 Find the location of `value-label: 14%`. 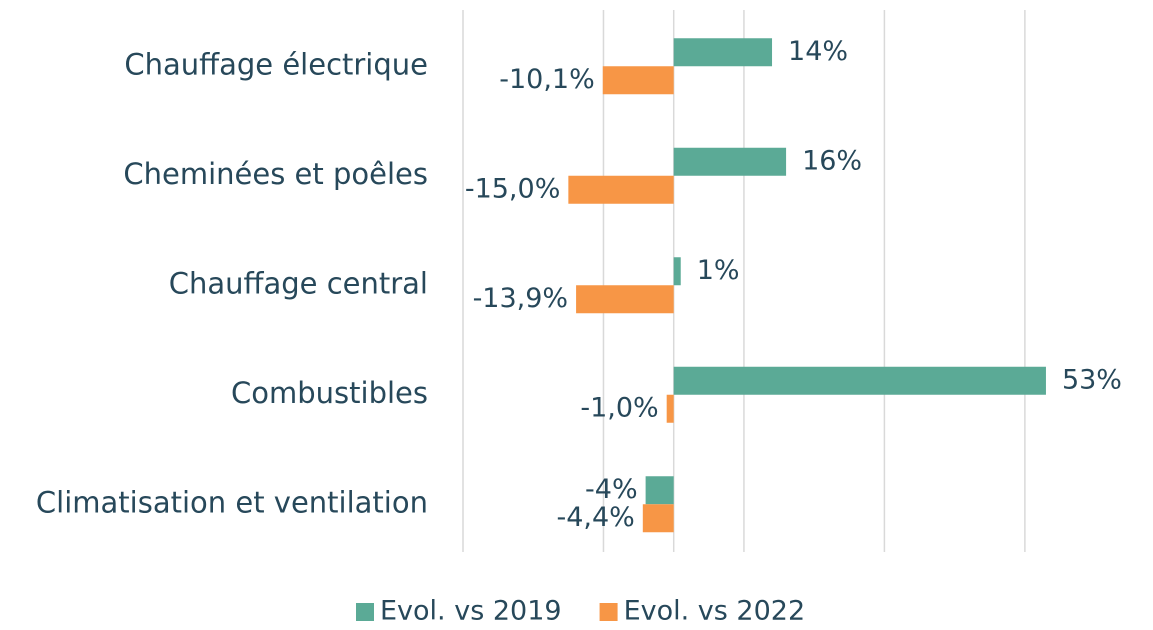

value-label: 14% is located at coordinates (818, 51).